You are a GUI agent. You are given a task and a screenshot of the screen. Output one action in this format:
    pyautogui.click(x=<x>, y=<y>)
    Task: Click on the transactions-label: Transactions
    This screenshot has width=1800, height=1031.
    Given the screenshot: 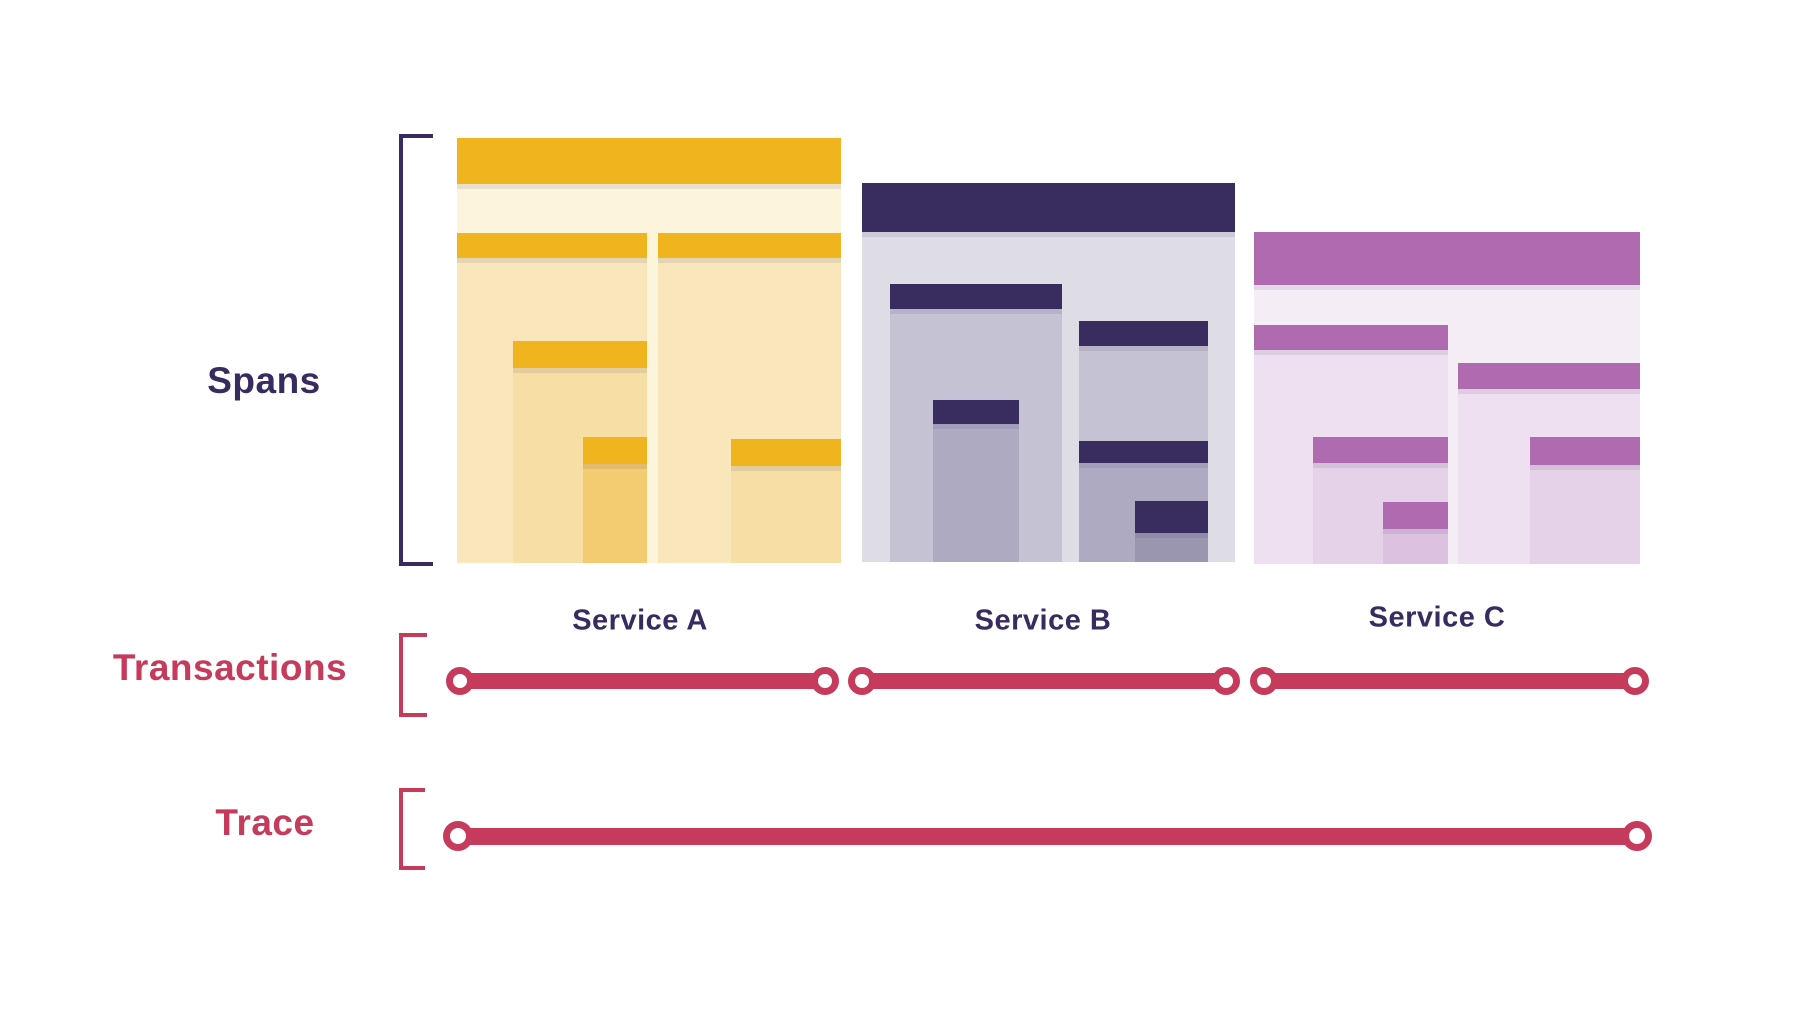 What is the action you would take?
    pyautogui.click(x=230, y=667)
    